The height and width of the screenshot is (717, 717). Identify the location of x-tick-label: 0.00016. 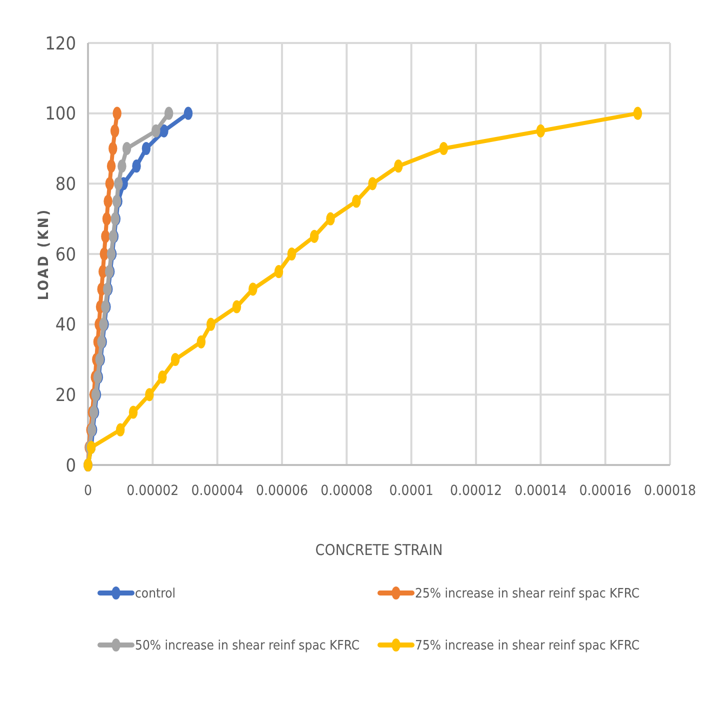
(605, 491).